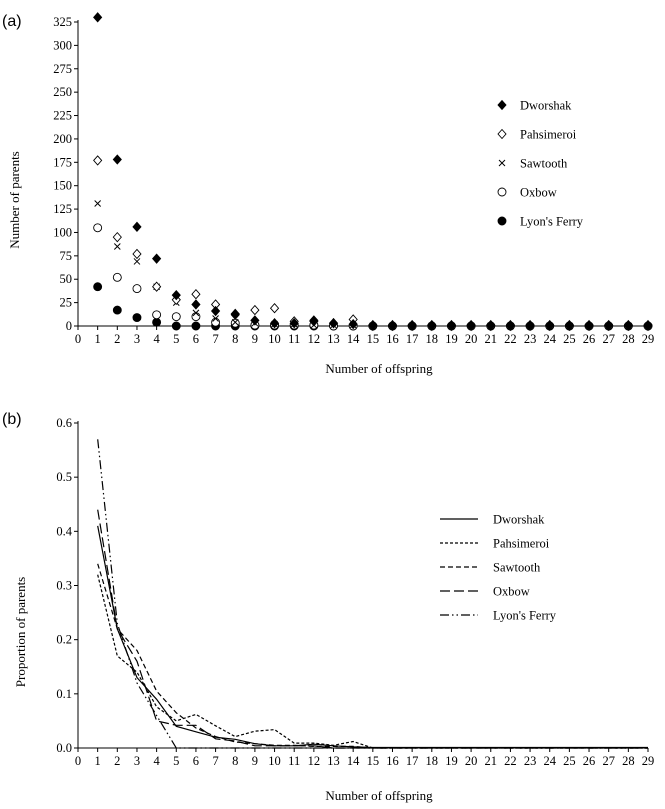 The width and height of the screenshot is (665, 809). I want to click on x-tick-label: 12, so click(314, 339).